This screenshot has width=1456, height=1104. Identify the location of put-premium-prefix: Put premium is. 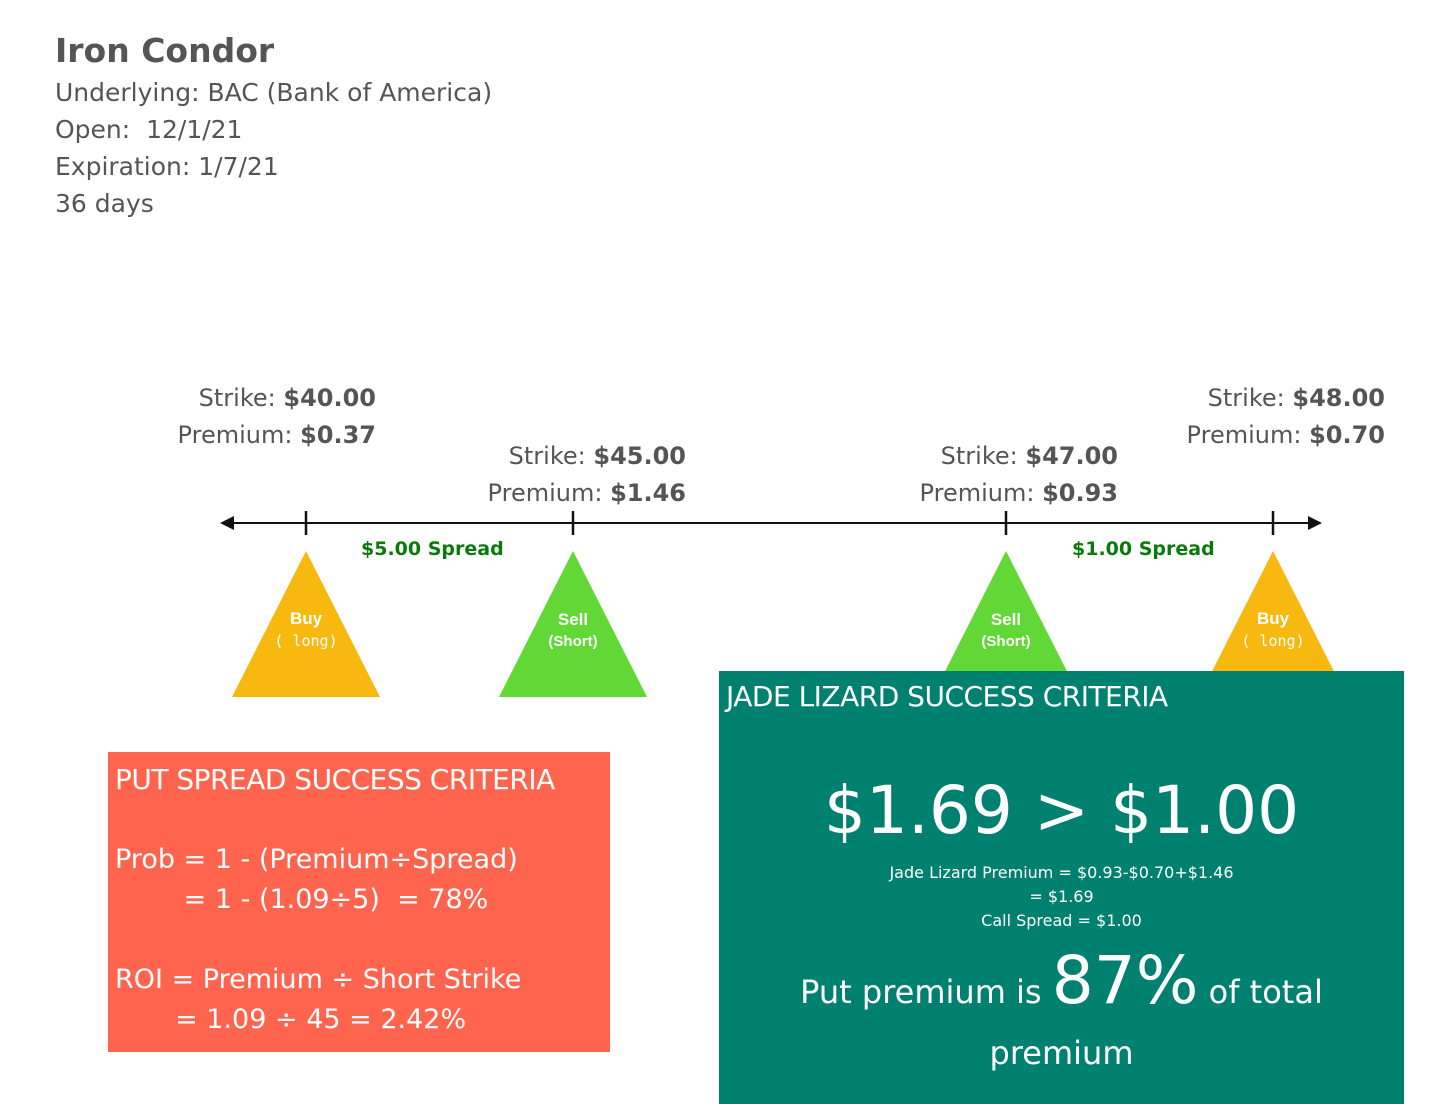
(926, 992).